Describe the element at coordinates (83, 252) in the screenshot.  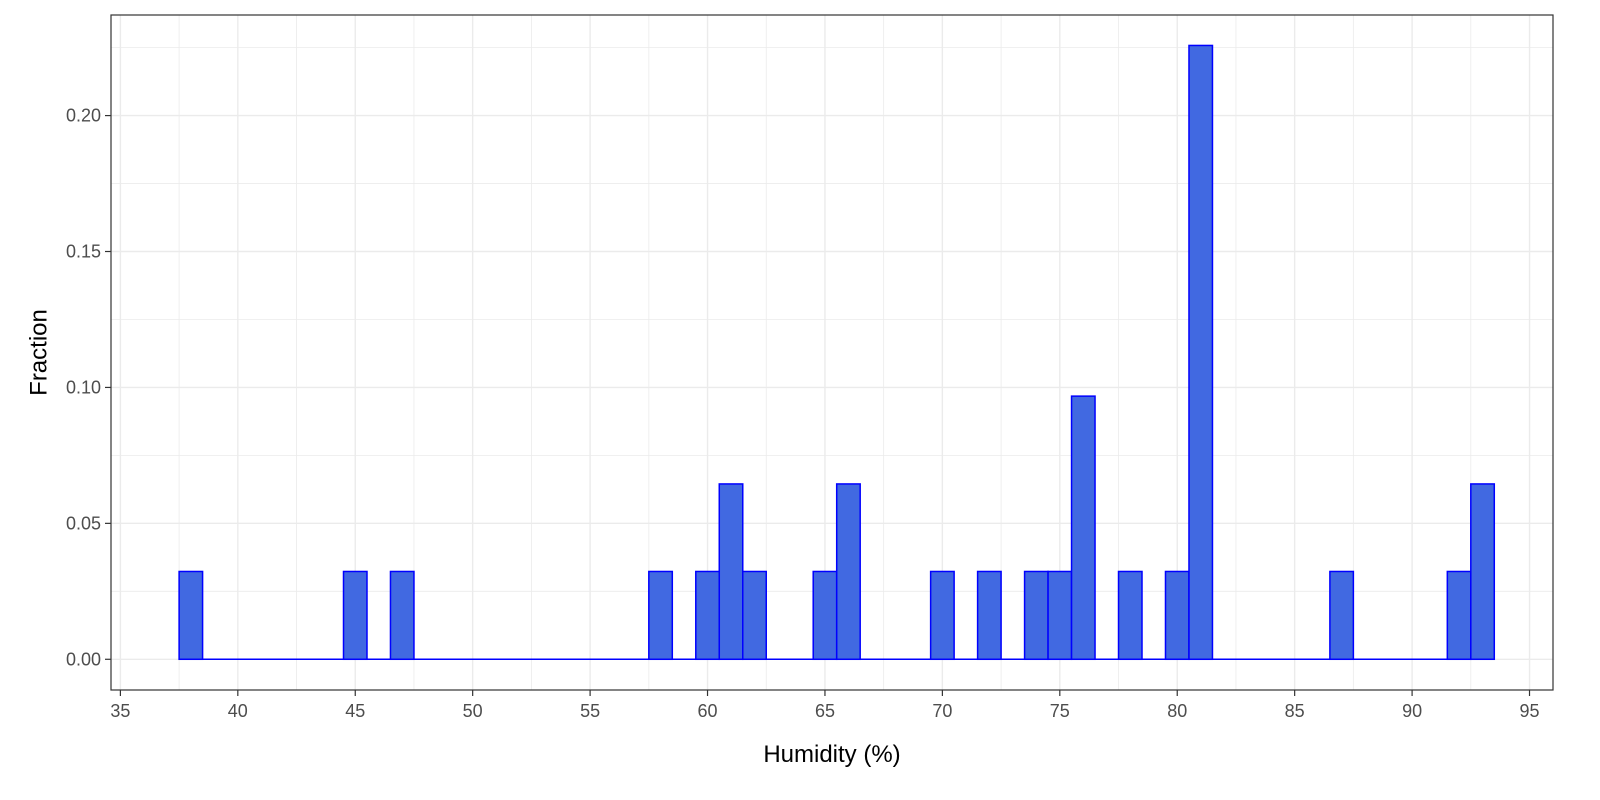
I see `y-tick-label: 0.15` at that location.